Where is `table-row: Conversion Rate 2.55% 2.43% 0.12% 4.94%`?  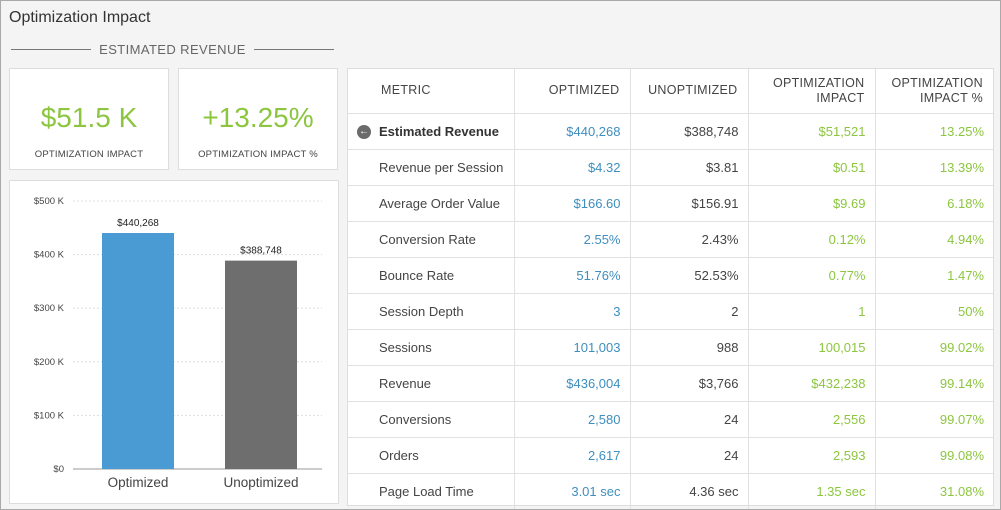
table-row: Conversion Rate 2.55% 2.43% 0.12% 4.94% is located at coordinates (670, 239).